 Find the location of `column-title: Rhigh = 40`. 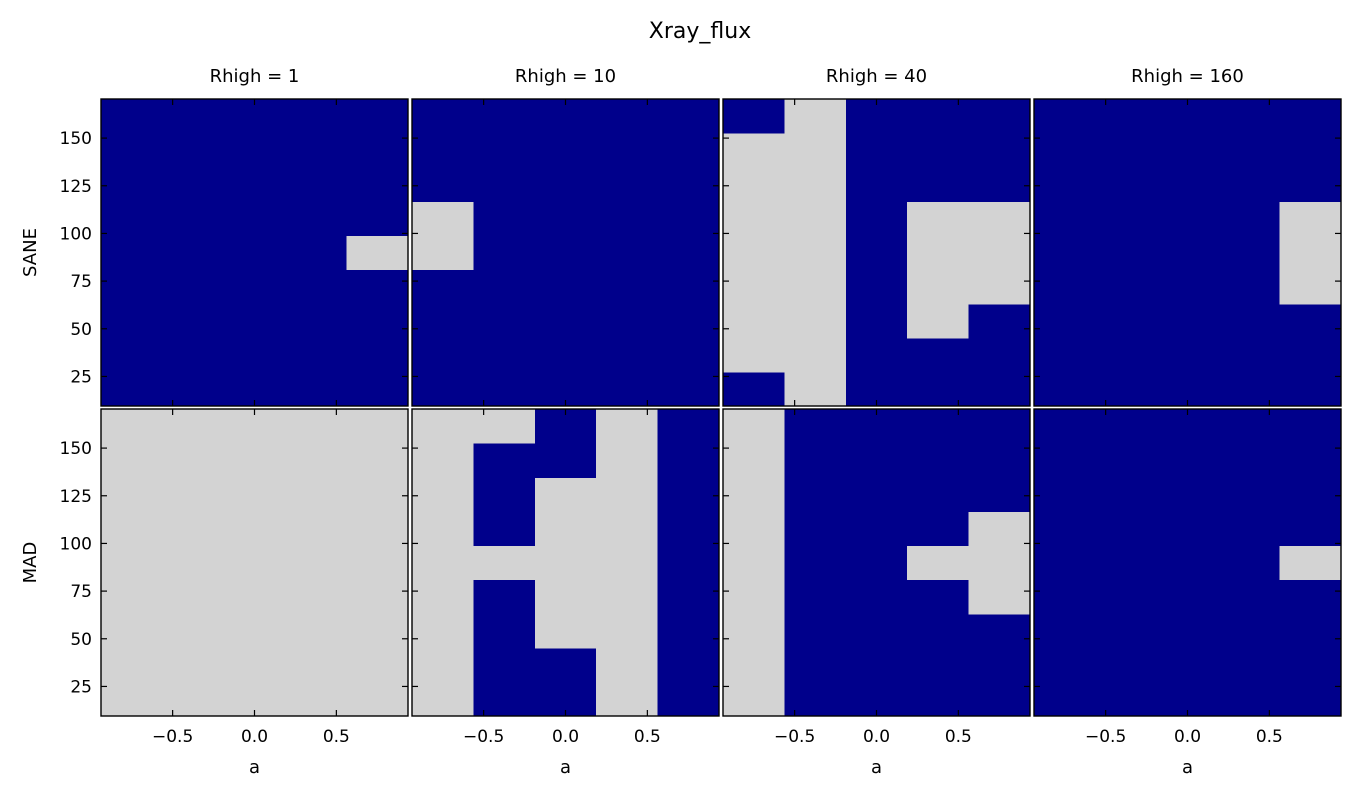

column-title: Rhigh = 40 is located at coordinates (876, 76).